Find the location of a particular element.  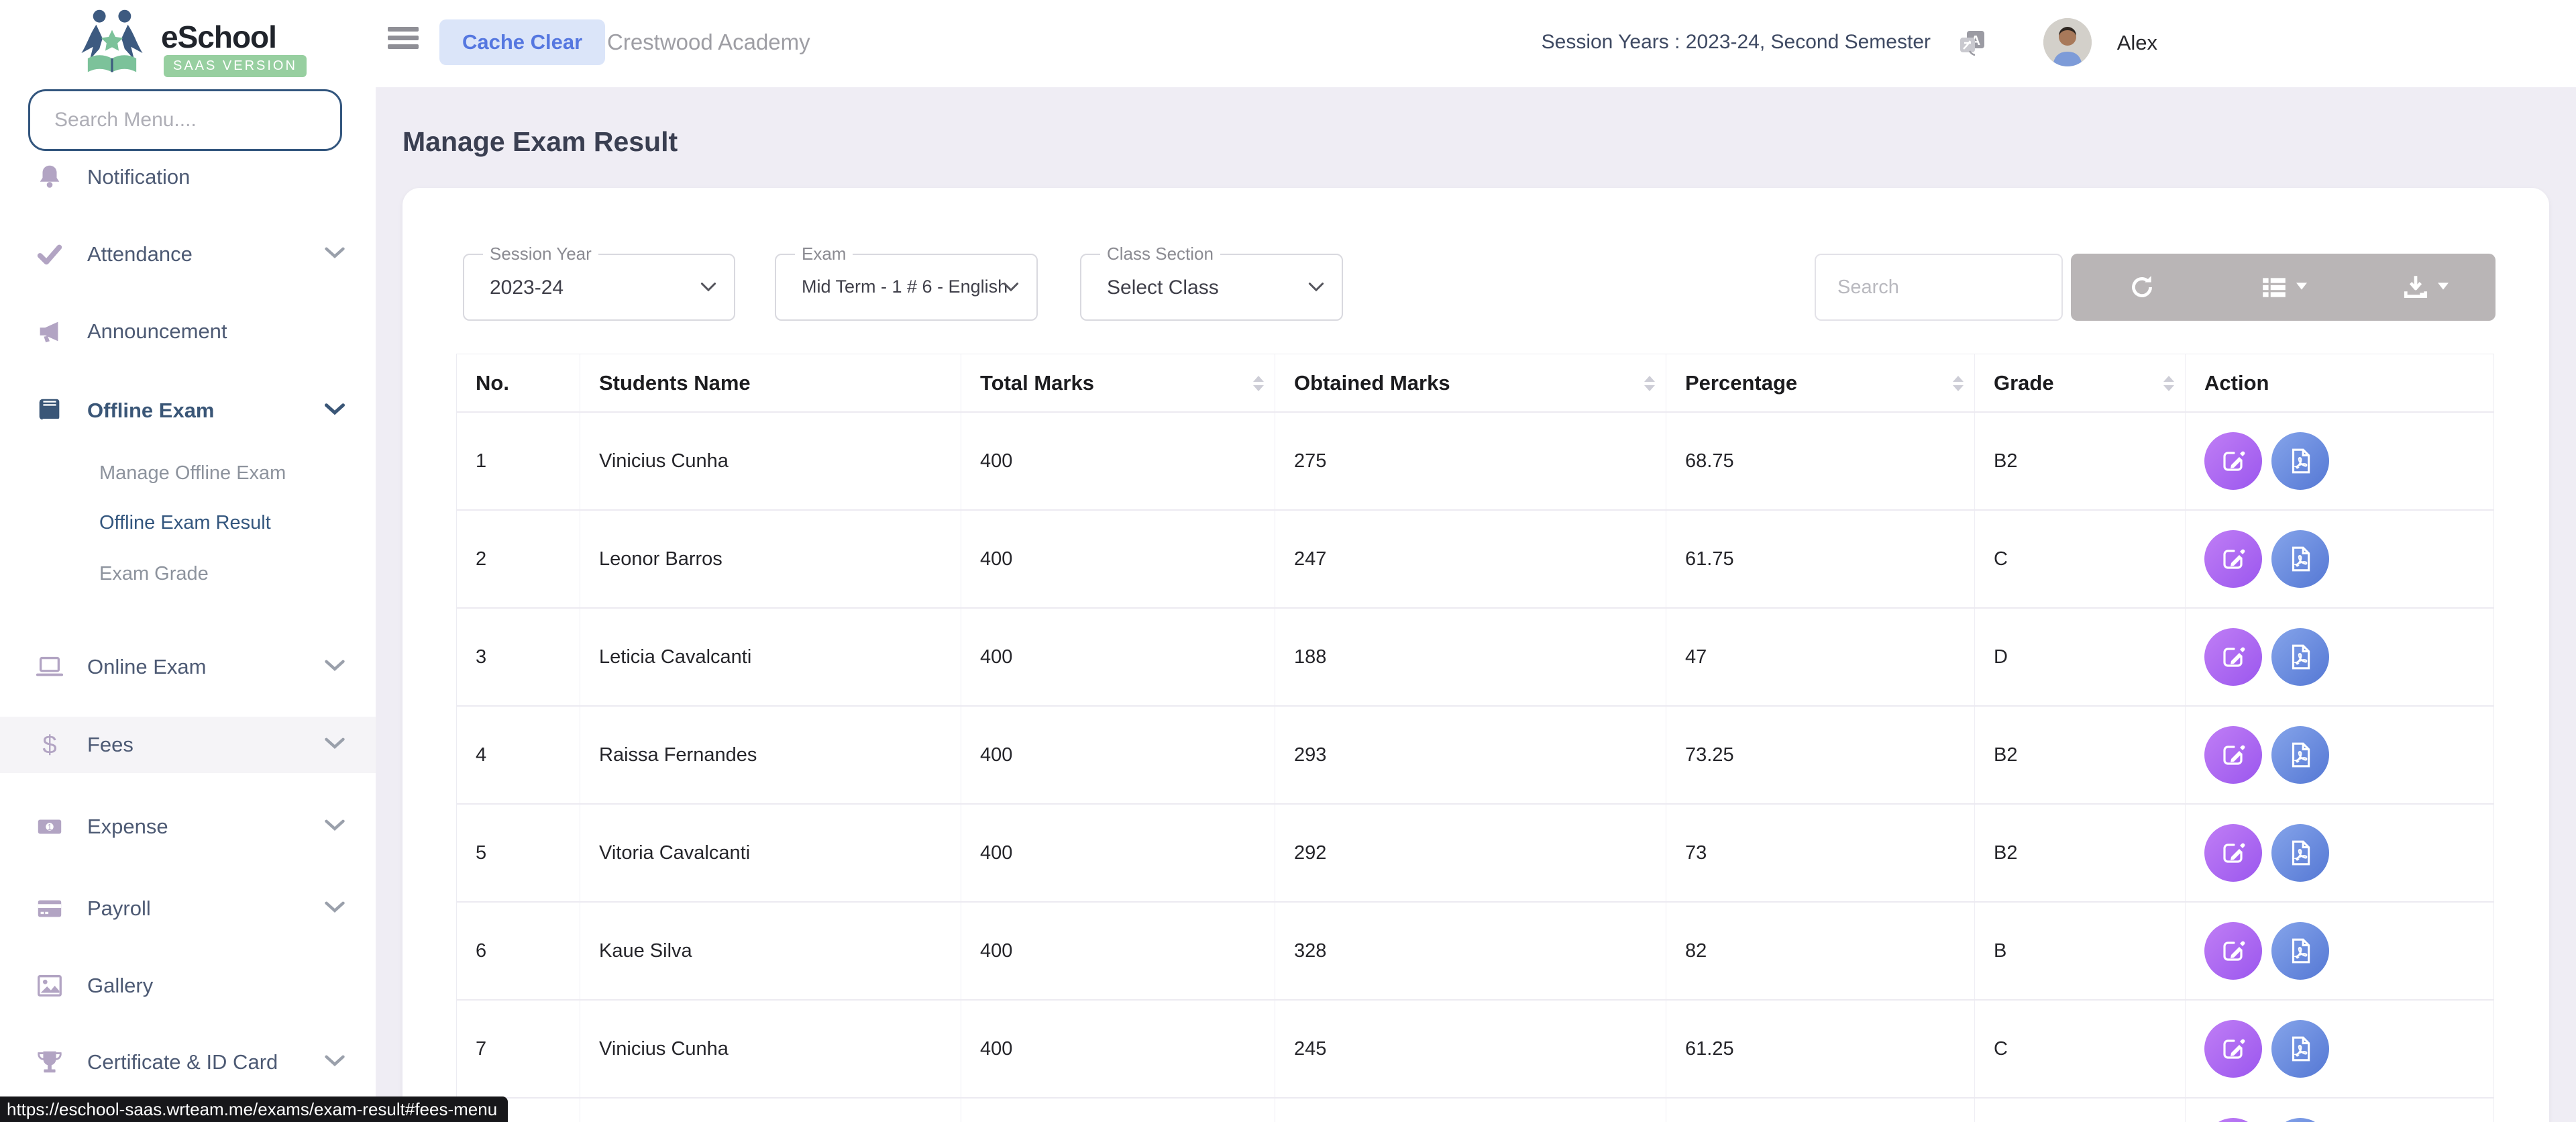

session-year-value: 2023-24 is located at coordinates (527, 287).